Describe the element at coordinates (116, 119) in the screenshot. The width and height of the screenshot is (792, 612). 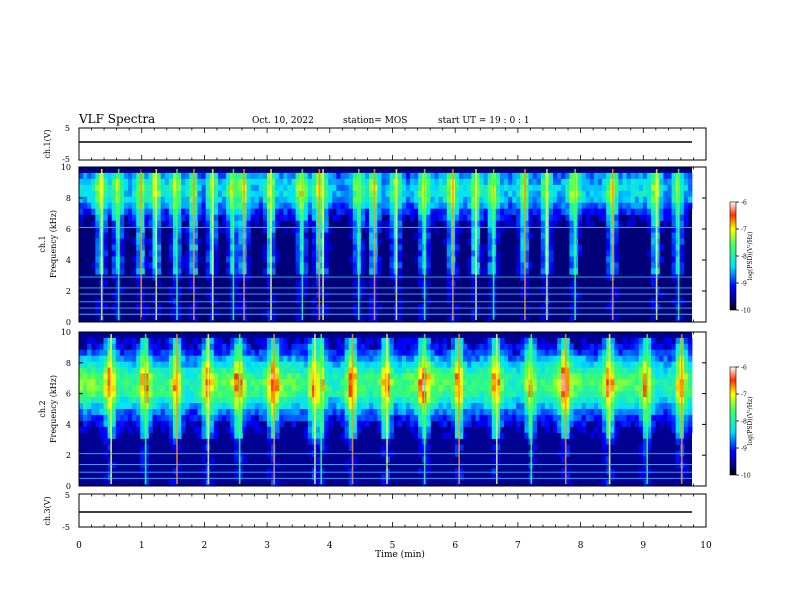
I see `figure-title: VLF Spectra` at that location.